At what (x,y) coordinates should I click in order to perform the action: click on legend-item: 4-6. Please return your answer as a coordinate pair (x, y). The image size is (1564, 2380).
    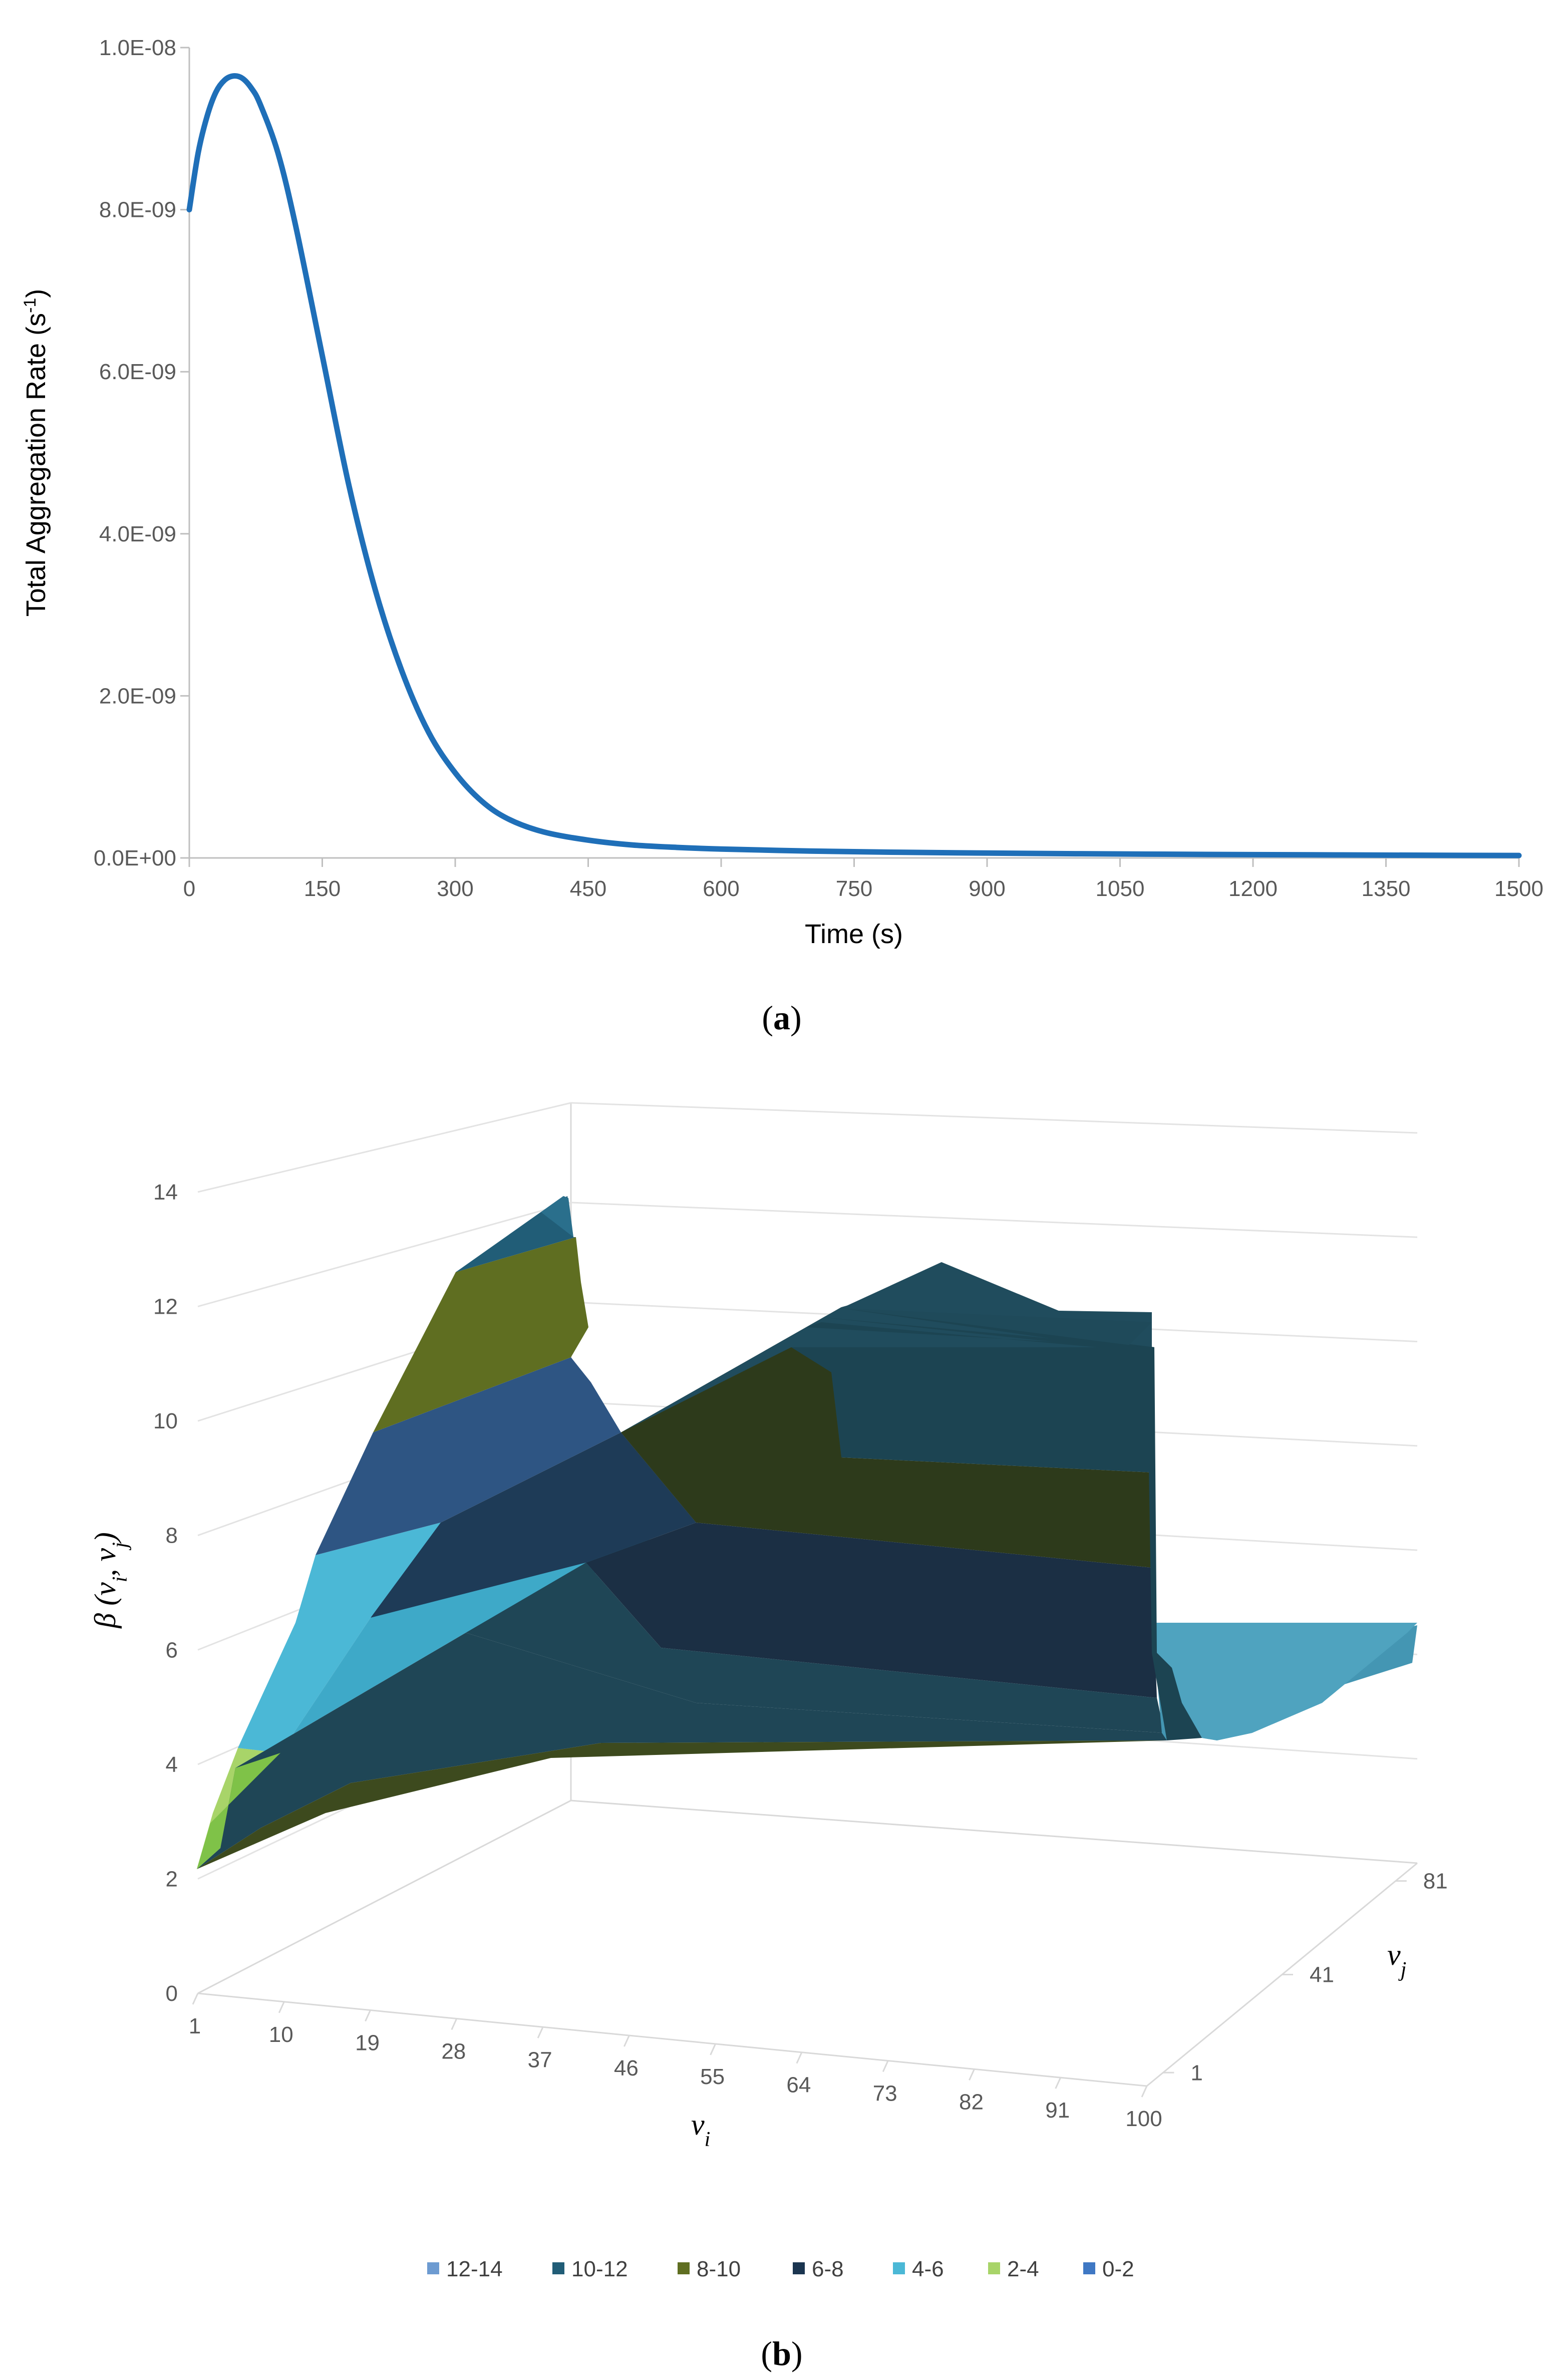
    Looking at the image, I should click on (918, 2269).